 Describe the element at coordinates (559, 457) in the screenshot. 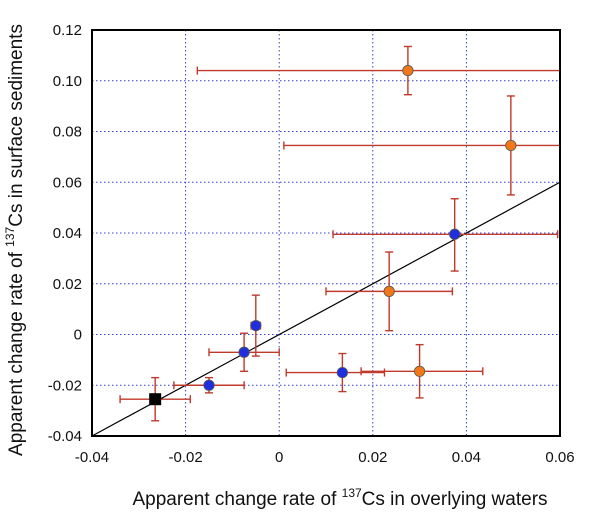

I see `x-tick-label: 0.06` at that location.